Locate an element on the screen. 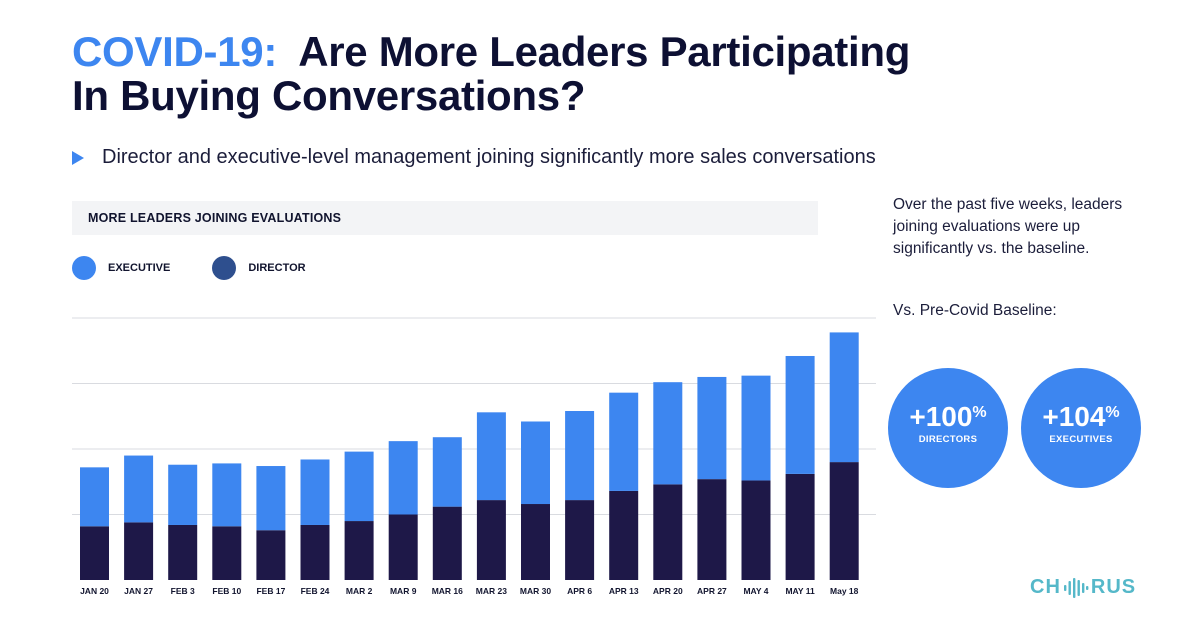  legend-label-director: DIRECTOR is located at coordinates (277, 268).